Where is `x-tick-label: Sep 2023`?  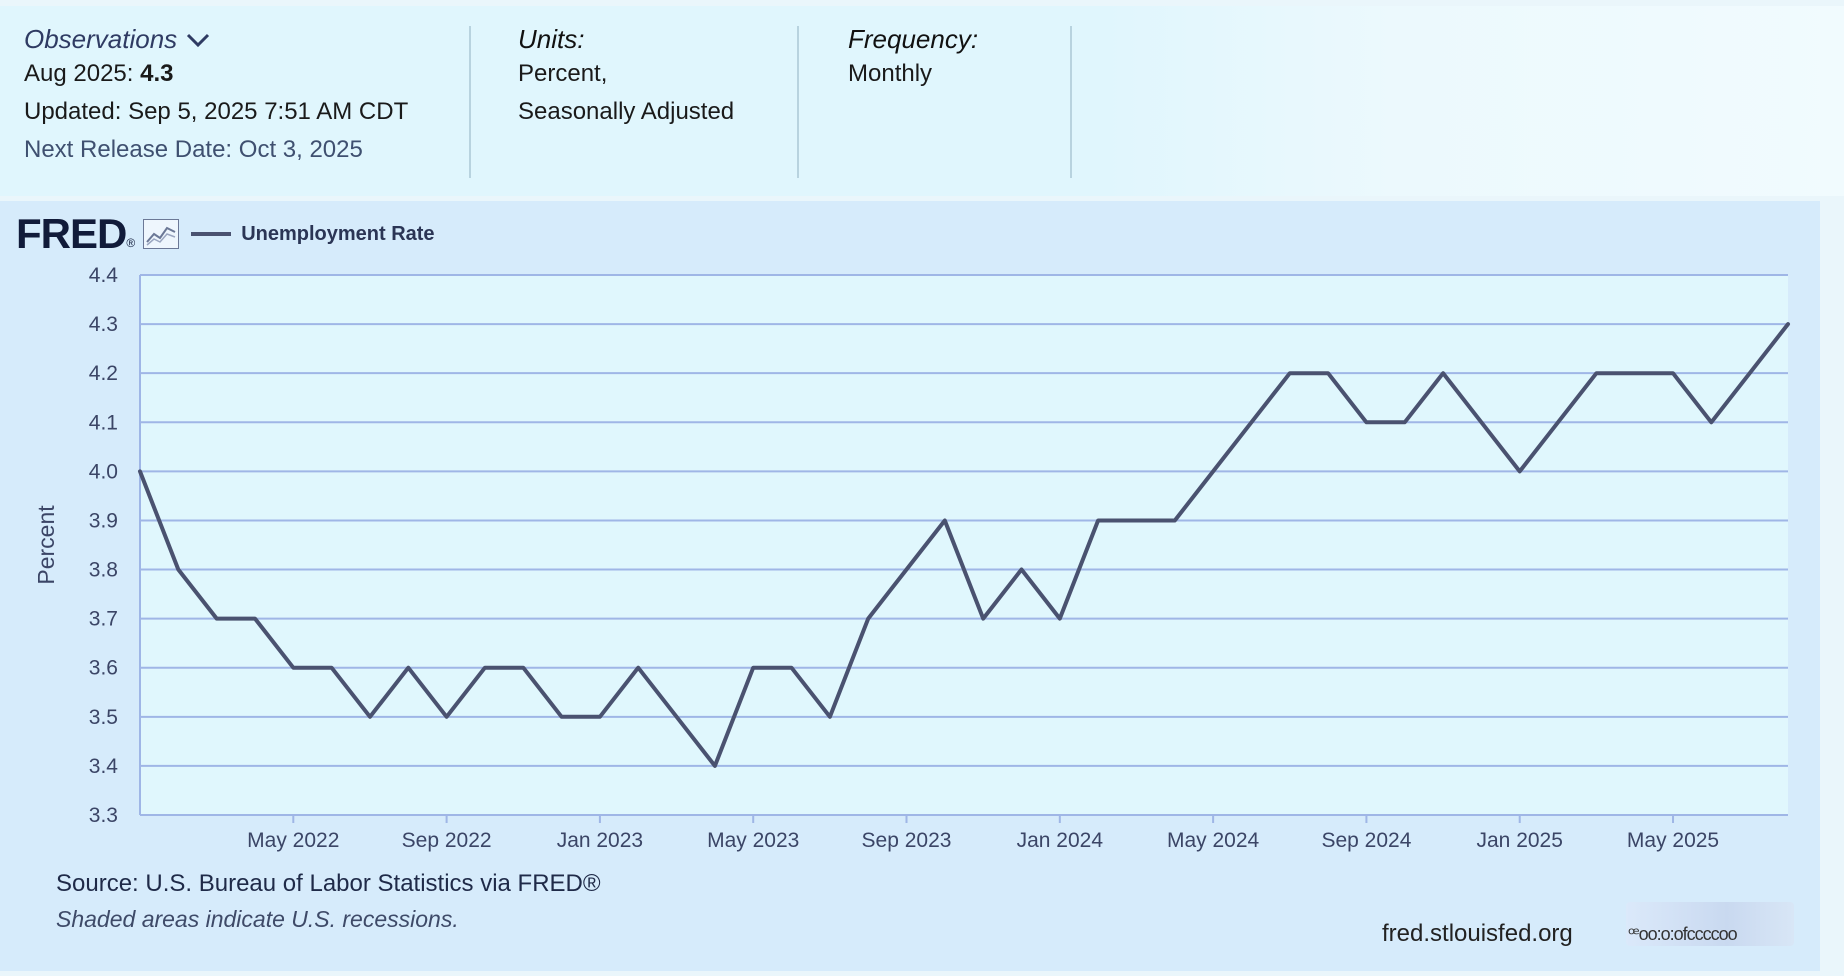
x-tick-label: Sep 2023 is located at coordinates (907, 840).